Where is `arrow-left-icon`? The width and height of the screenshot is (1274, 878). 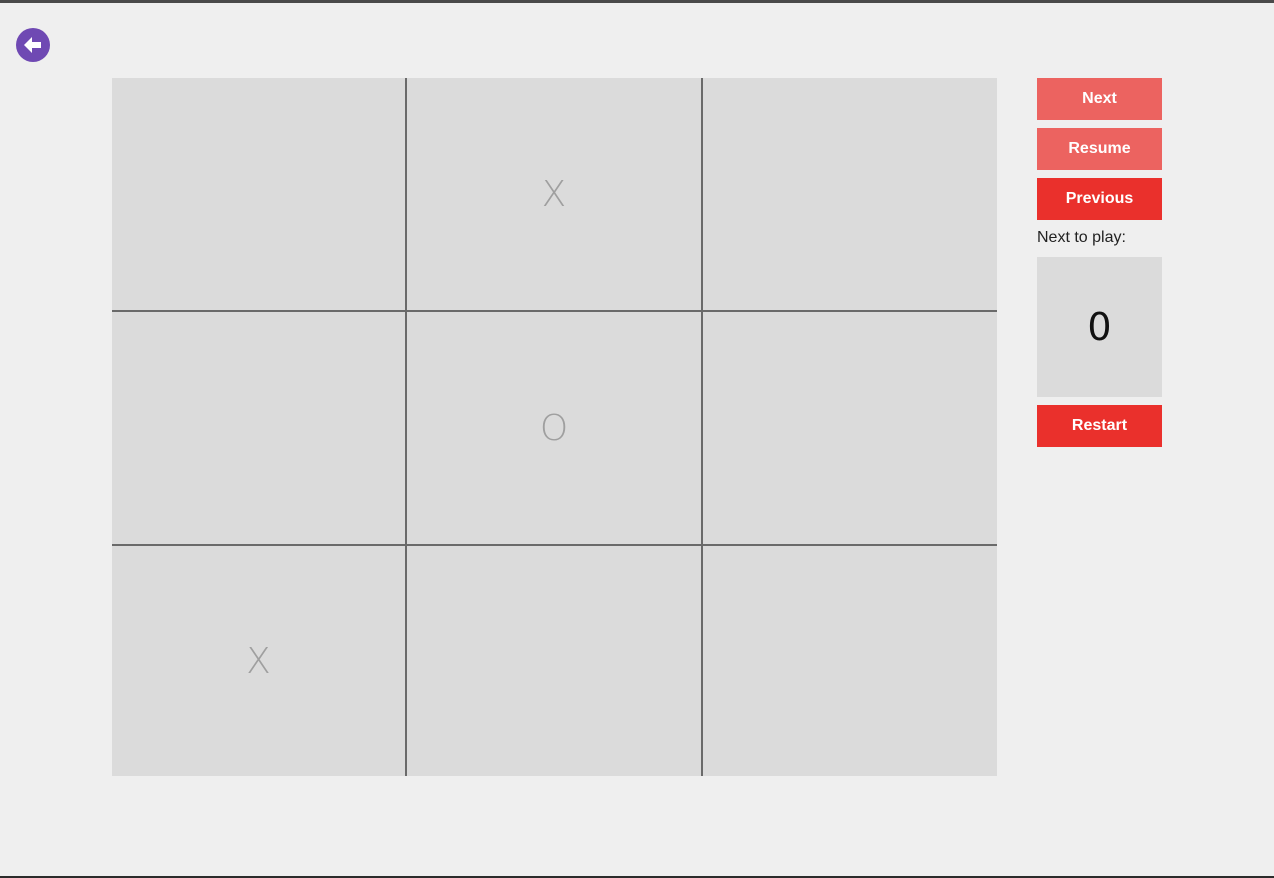 arrow-left-icon is located at coordinates (32, 45).